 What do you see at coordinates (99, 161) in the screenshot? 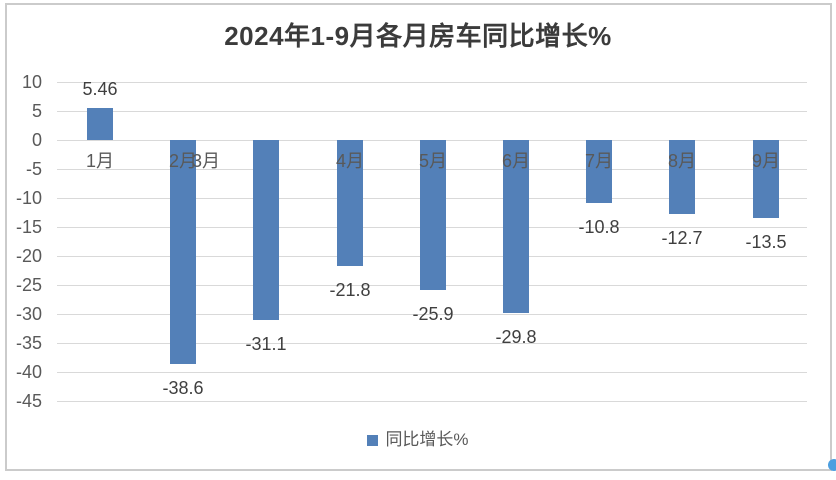
I see `x-axis-category-label: 1月` at bounding box center [99, 161].